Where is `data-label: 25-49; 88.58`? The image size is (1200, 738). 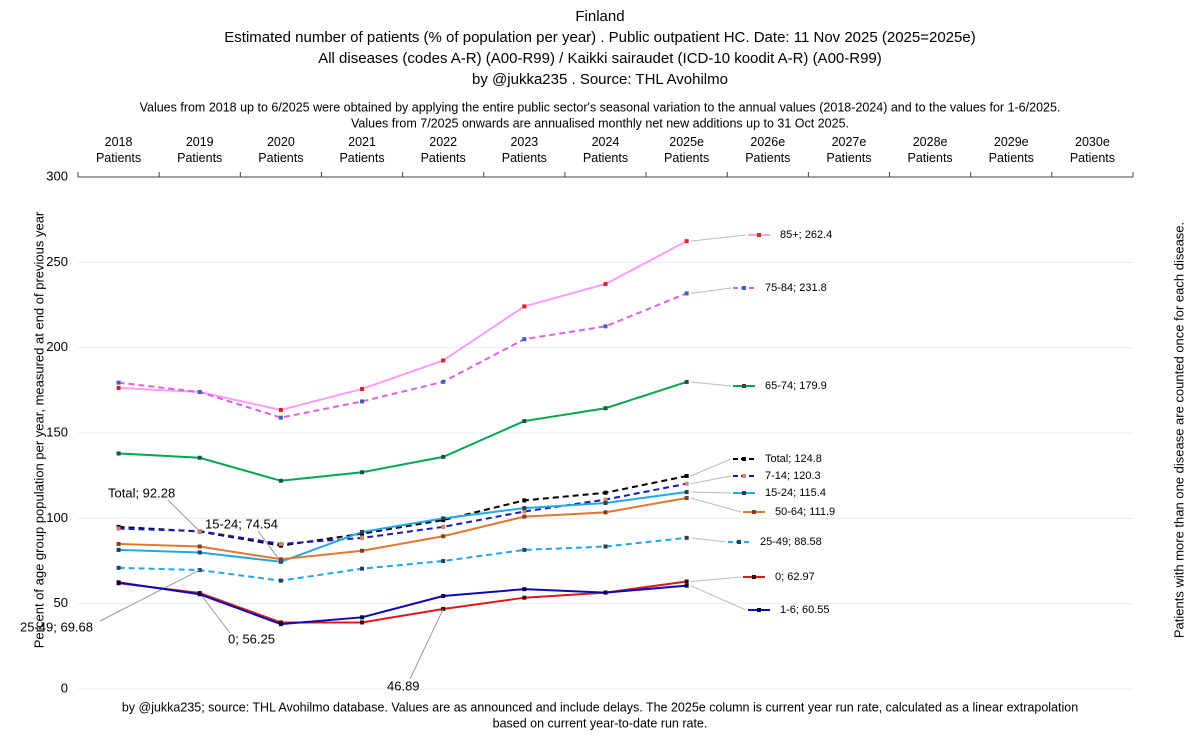
data-label: 25-49; 88.58 is located at coordinates (791, 542).